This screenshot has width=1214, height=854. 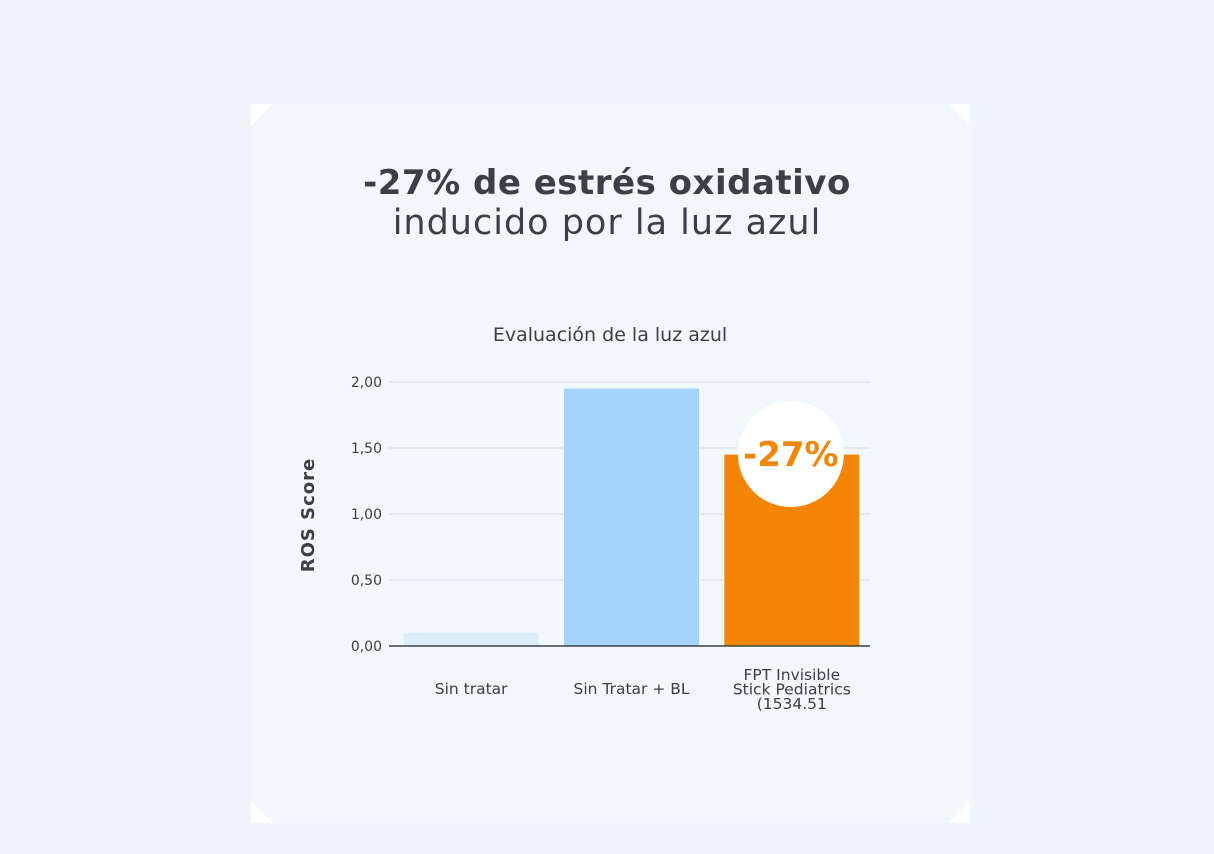 What do you see at coordinates (959, 115) in the screenshot?
I see `card-corner-top-right` at bounding box center [959, 115].